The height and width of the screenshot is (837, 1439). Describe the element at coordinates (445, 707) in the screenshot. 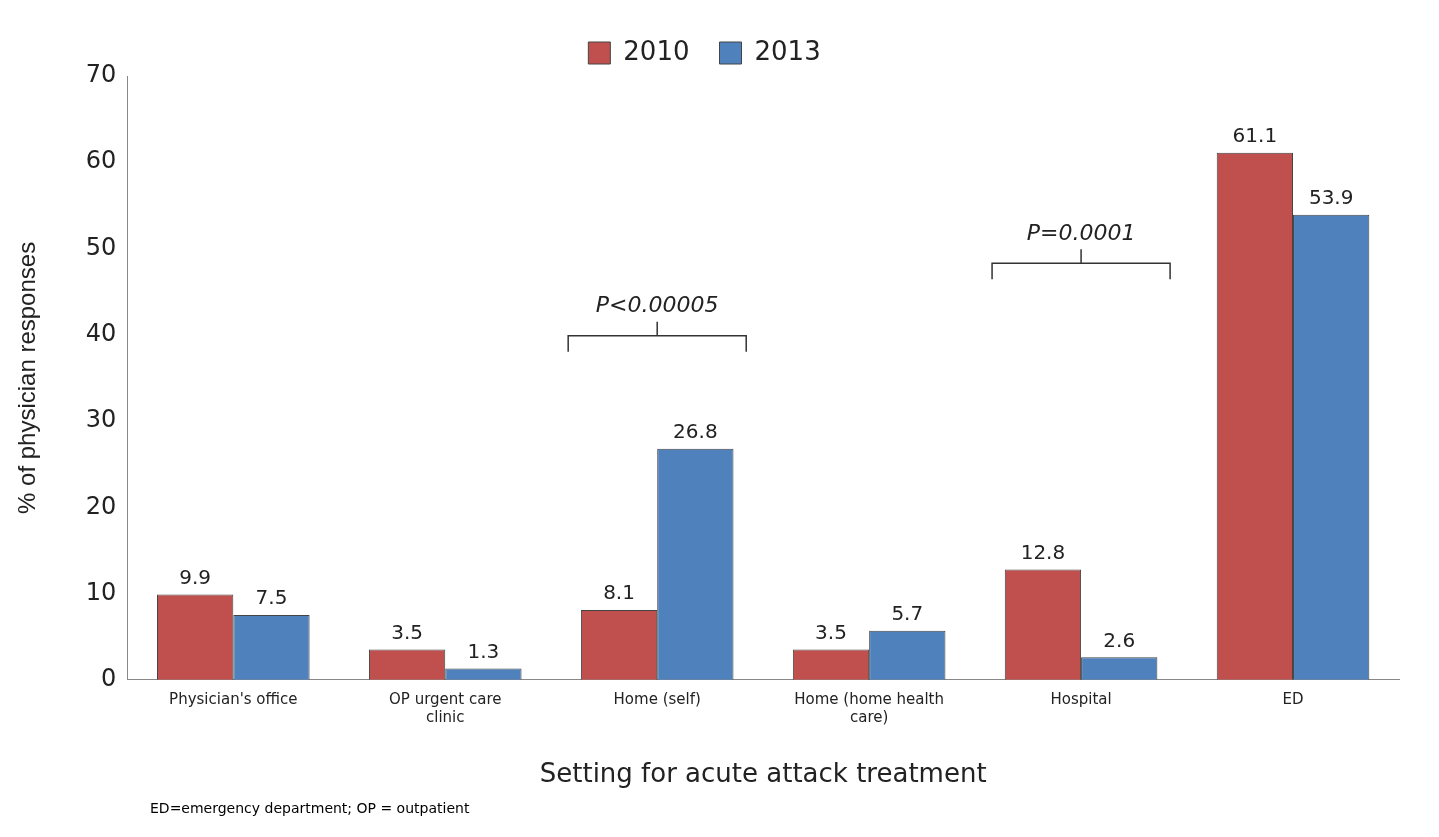

I see `x-tick-label: OP urgent care clinic` at that location.